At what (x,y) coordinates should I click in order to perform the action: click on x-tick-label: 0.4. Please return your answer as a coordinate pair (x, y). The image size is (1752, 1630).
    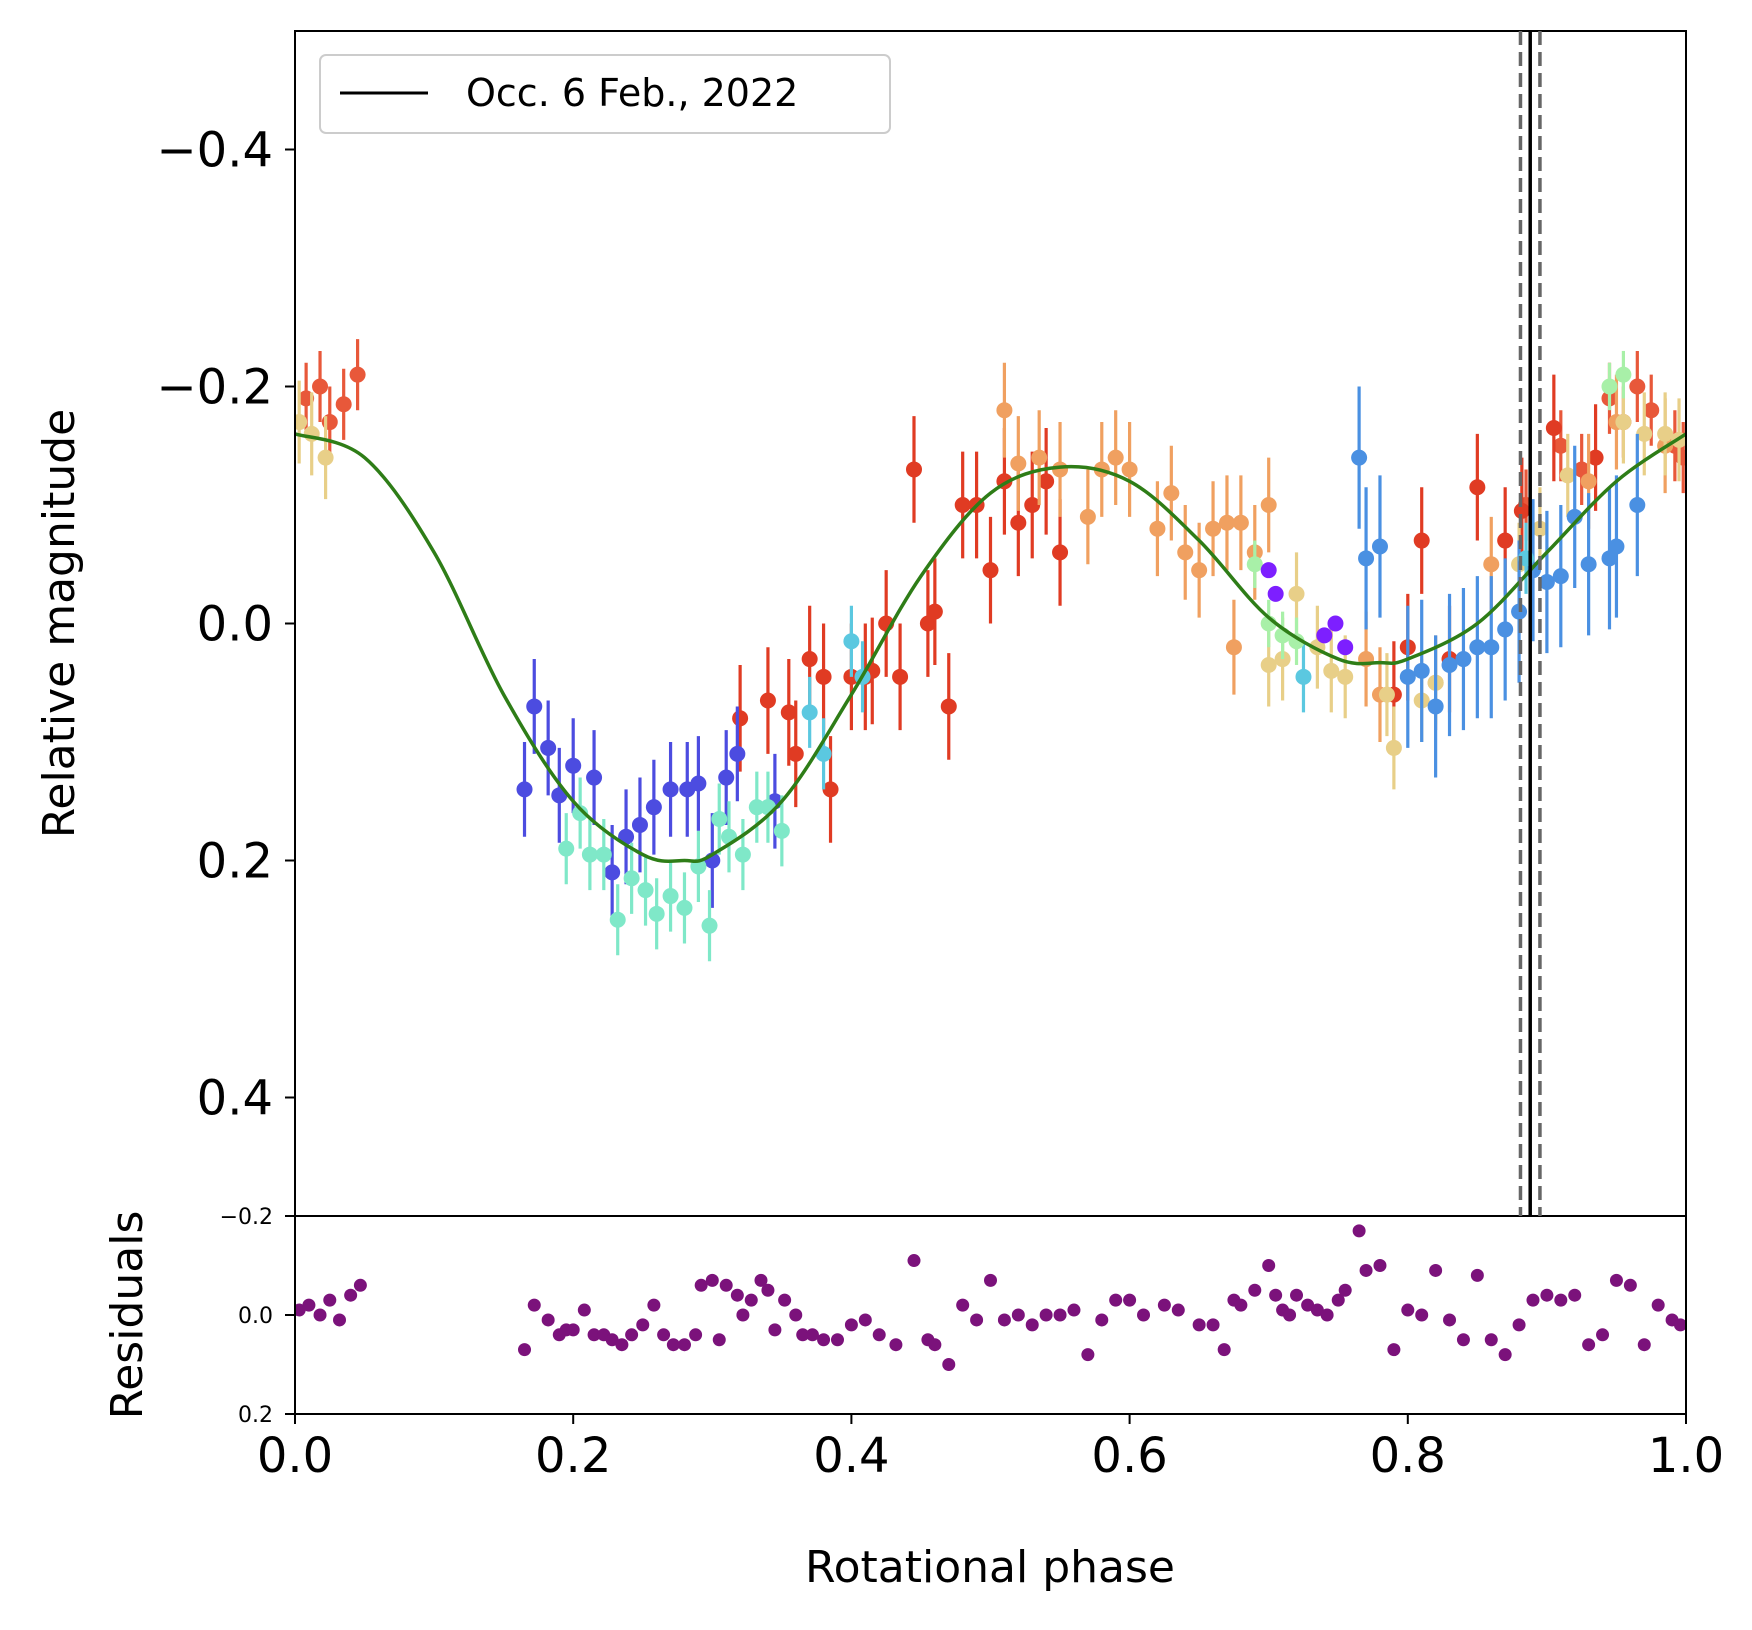
    Looking at the image, I should click on (851, 1456).